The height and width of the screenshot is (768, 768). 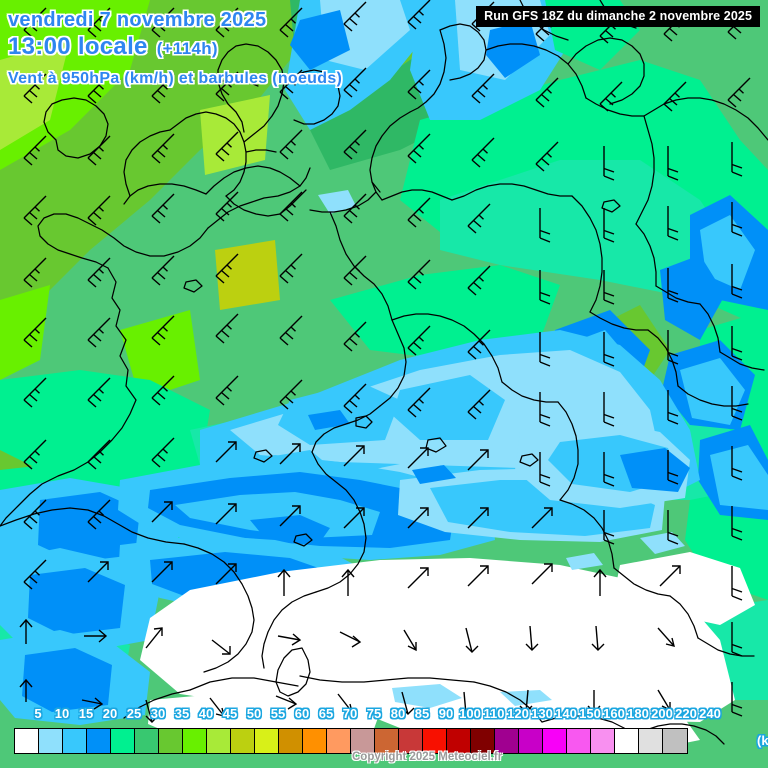 What do you see at coordinates (427, 757) in the screenshot?
I see `copyright-notice: Copyright 2025 Meteociel.fr` at bounding box center [427, 757].